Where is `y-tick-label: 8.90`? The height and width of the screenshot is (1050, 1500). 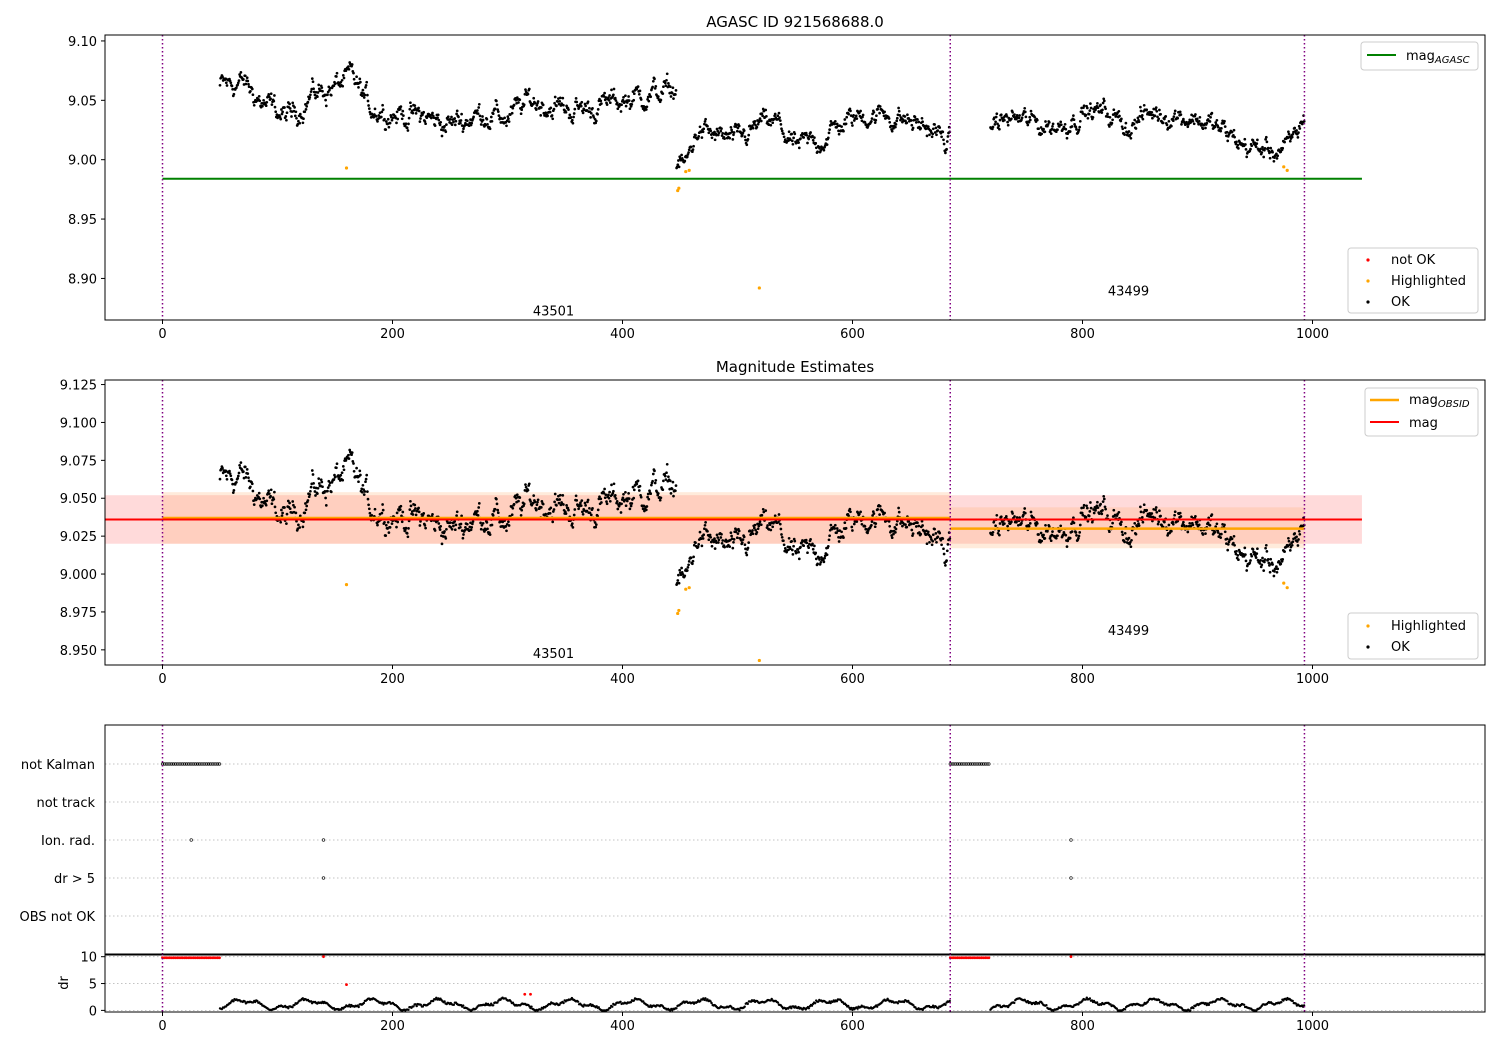
y-tick-label: 8.90 is located at coordinates (82, 279).